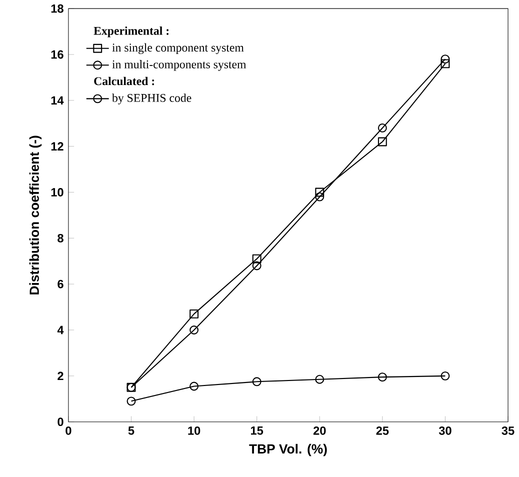 The image size is (519, 477). Describe the element at coordinates (445, 430) in the screenshot. I see `x-tick-label: 30` at that location.